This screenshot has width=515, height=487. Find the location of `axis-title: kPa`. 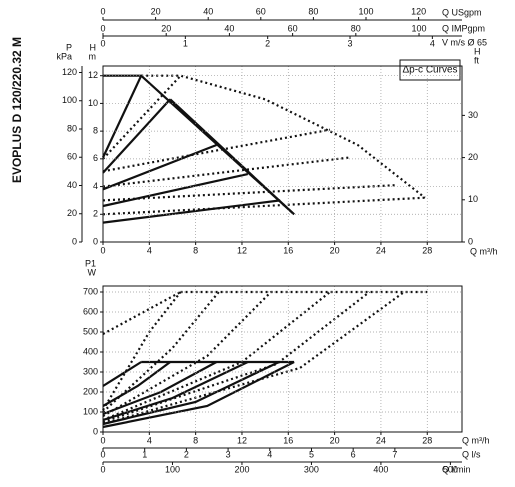

axis-title: kPa is located at coordinates (64, 56).